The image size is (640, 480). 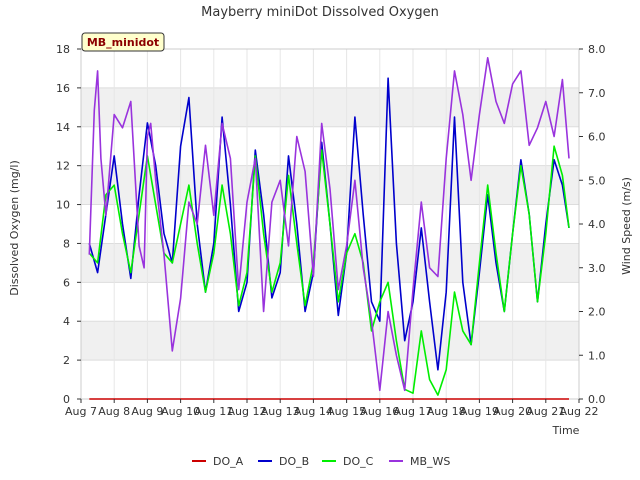 What do you see at coordinates (597, 224) in the screenshot?
I see `y2-tick-label: 4.0` at bounding box center [597, 224].